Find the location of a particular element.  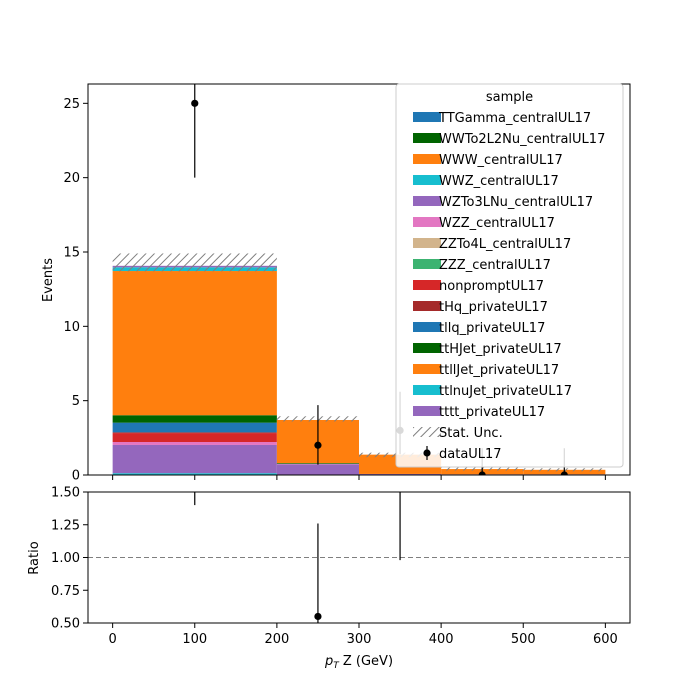

legend-label-thq-privateul17: tHq_privateUL17 is located at coordinates (493, 307).